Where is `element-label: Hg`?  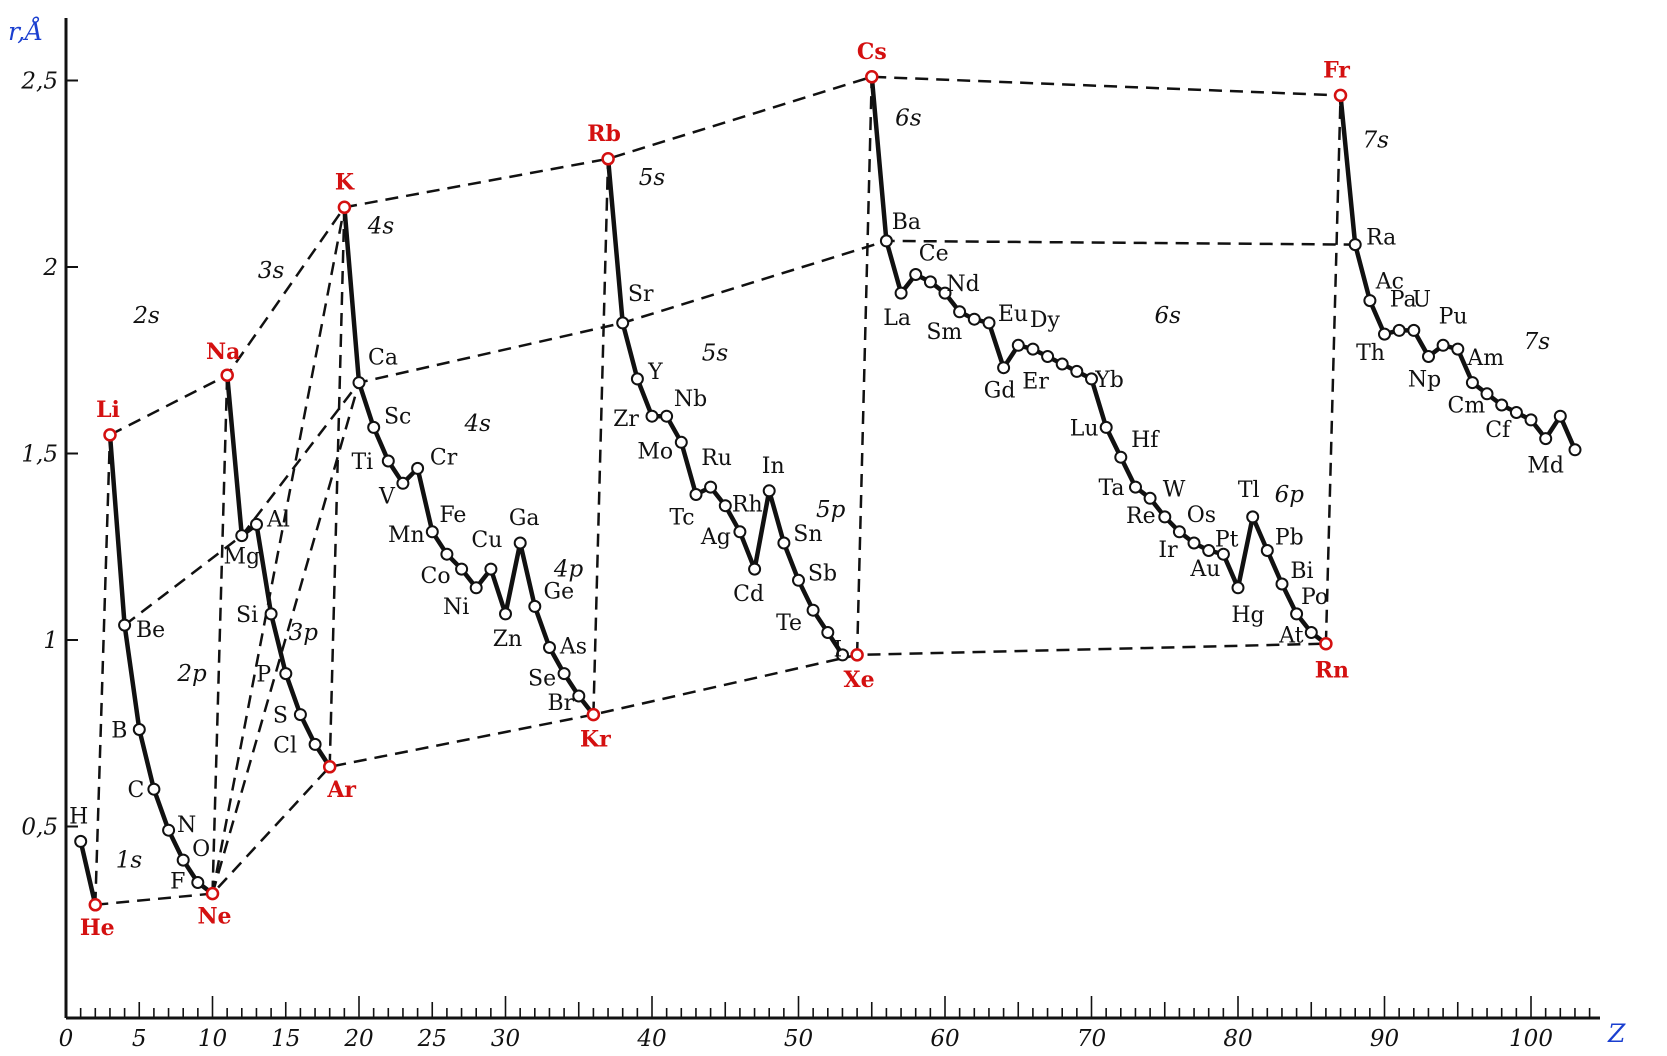
element-label: Hg is located at coordinates (1247, 615).